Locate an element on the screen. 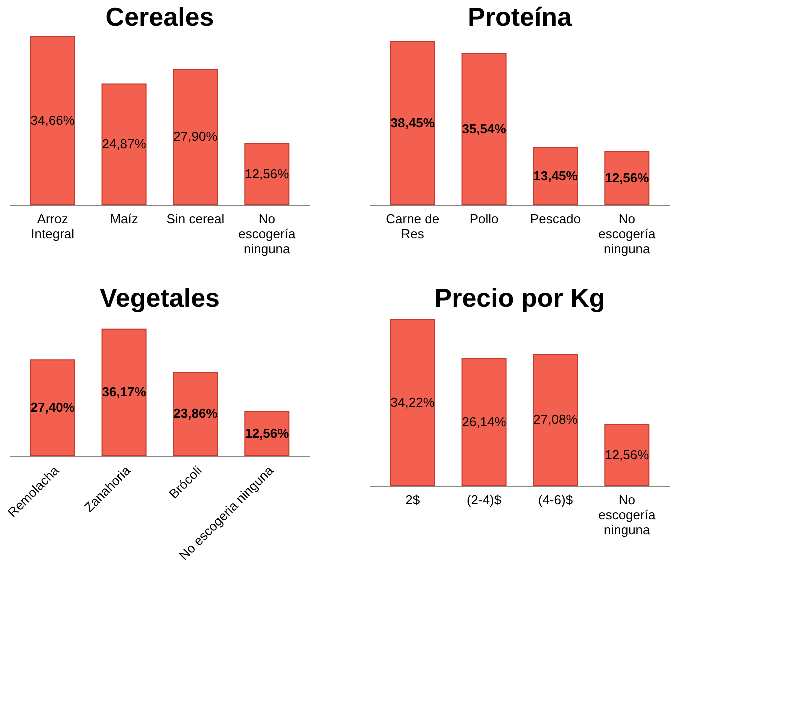 The width and height of the screenshot is (798, 723). chart-title: Proteína is located at coordinates (520, 17).